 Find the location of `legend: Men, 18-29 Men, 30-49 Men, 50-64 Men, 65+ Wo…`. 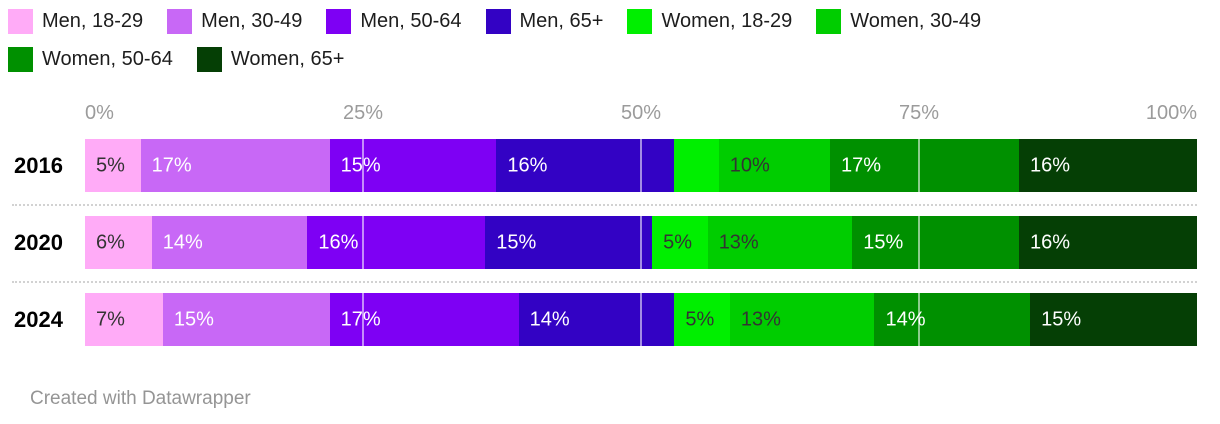

legend: Men, 18-29 Men, 30-49 Men, 50-64 Men, 65+ Wo… is located at coordinates (538, 40).